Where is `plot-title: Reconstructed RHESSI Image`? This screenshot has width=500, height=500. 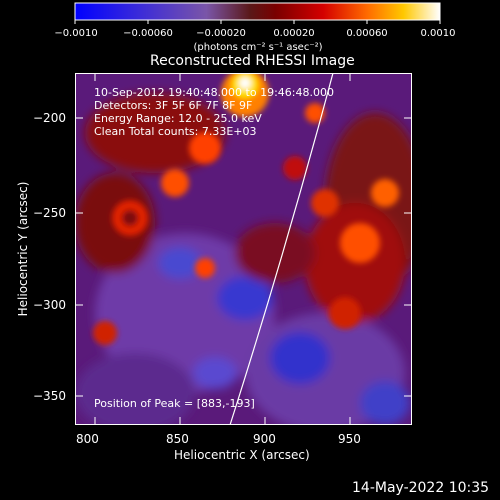
plot-title: Reconstructed RHESSI Image is located at coordinates (252, 61).